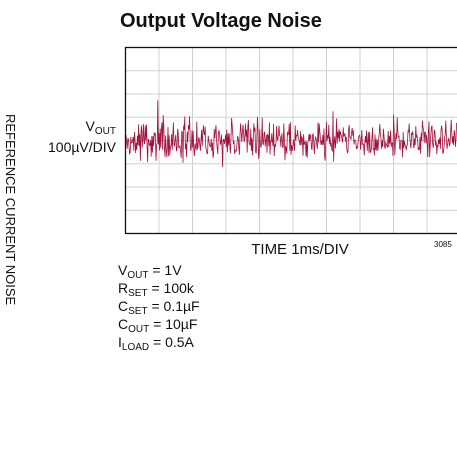 This screenshot has width=457, height=454. I want to click on noise-trace, so click(291, 134).